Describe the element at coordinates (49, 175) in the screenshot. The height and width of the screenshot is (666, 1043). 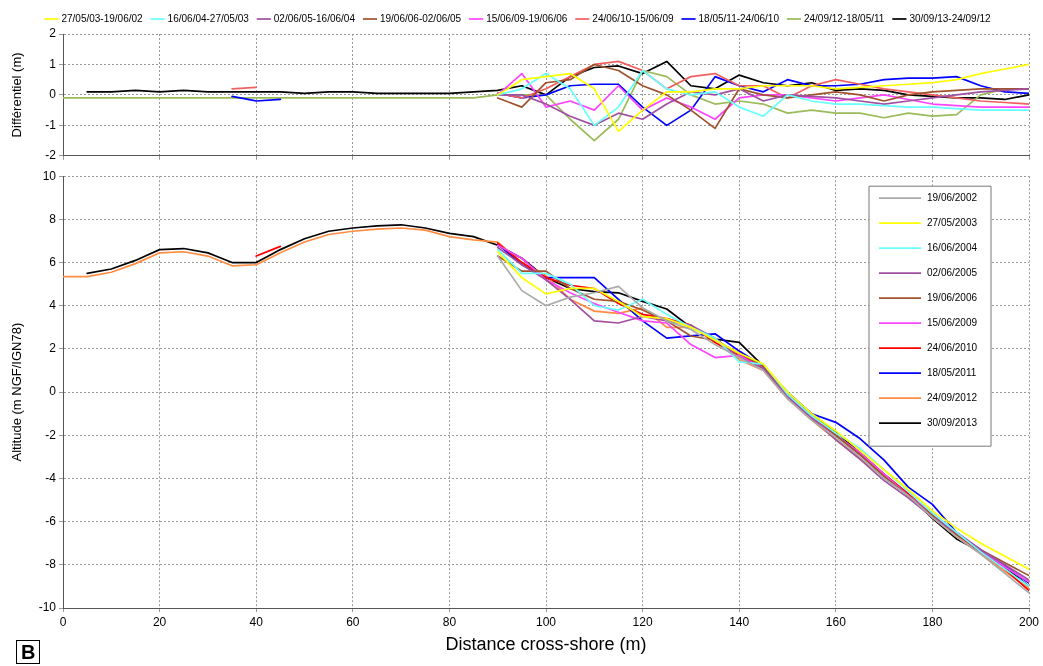
I see `y-tick-label: 10` at that location.